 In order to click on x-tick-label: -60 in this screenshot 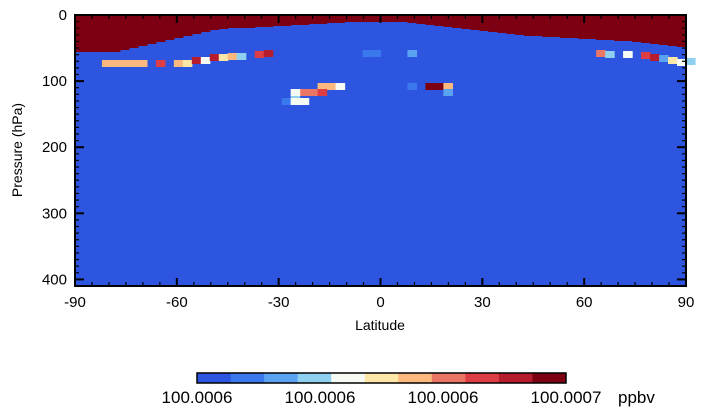, I will do `click(177, 302)`.